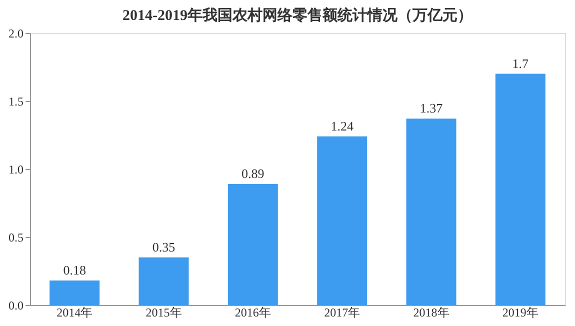  Describe the element at coordinates (520, 313) in the screenshot. I see `x-tick-label: 2019年` at that location.